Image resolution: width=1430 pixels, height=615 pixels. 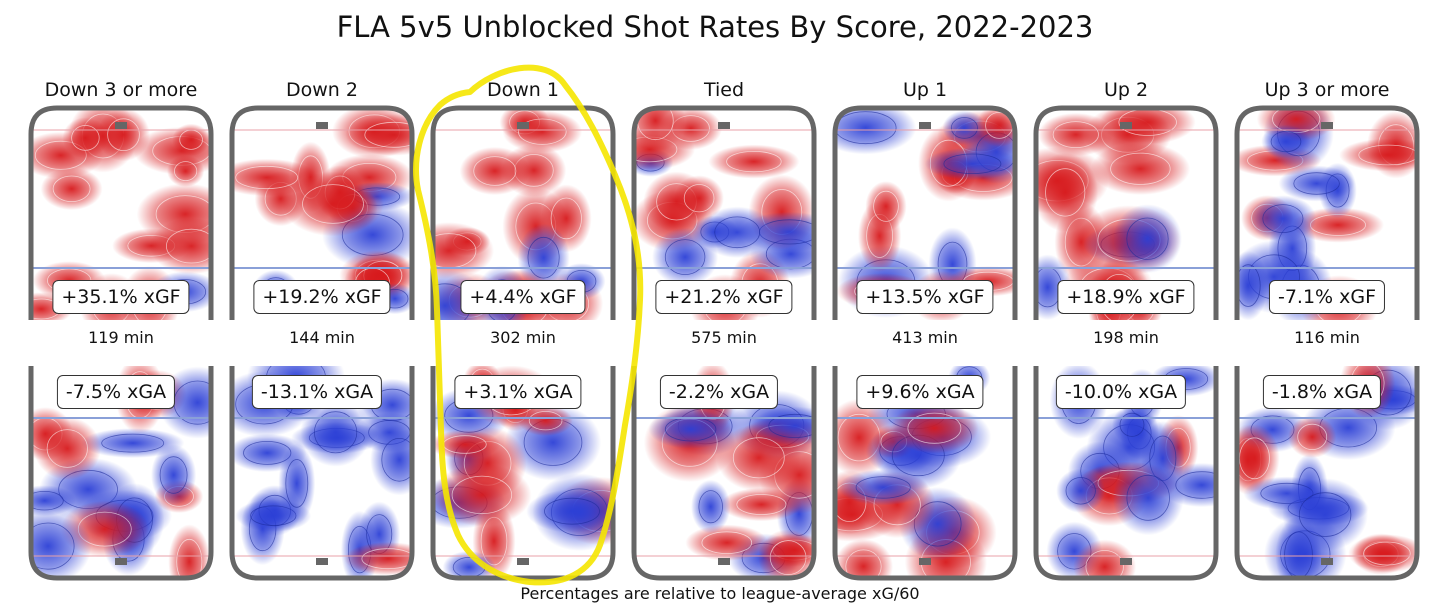 I want to click on xga-percent-label: +9.6% xGA, so click(x=920, y=392).